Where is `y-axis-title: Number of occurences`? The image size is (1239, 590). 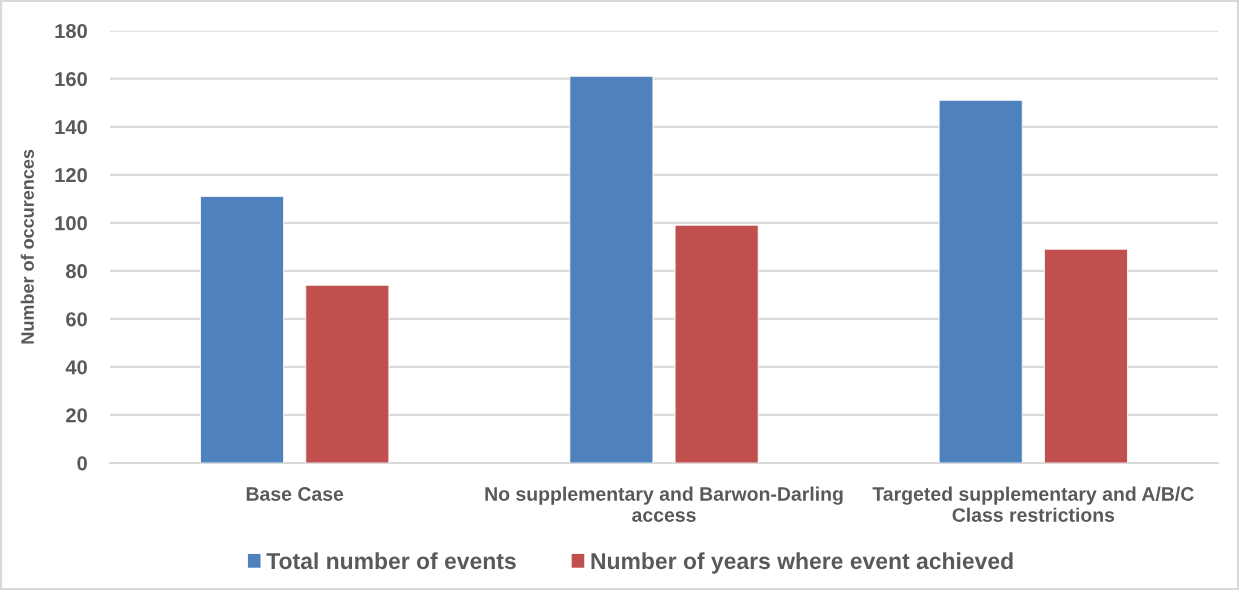
y-axis-title: Number of occurences is located at coordinates (27, 246).